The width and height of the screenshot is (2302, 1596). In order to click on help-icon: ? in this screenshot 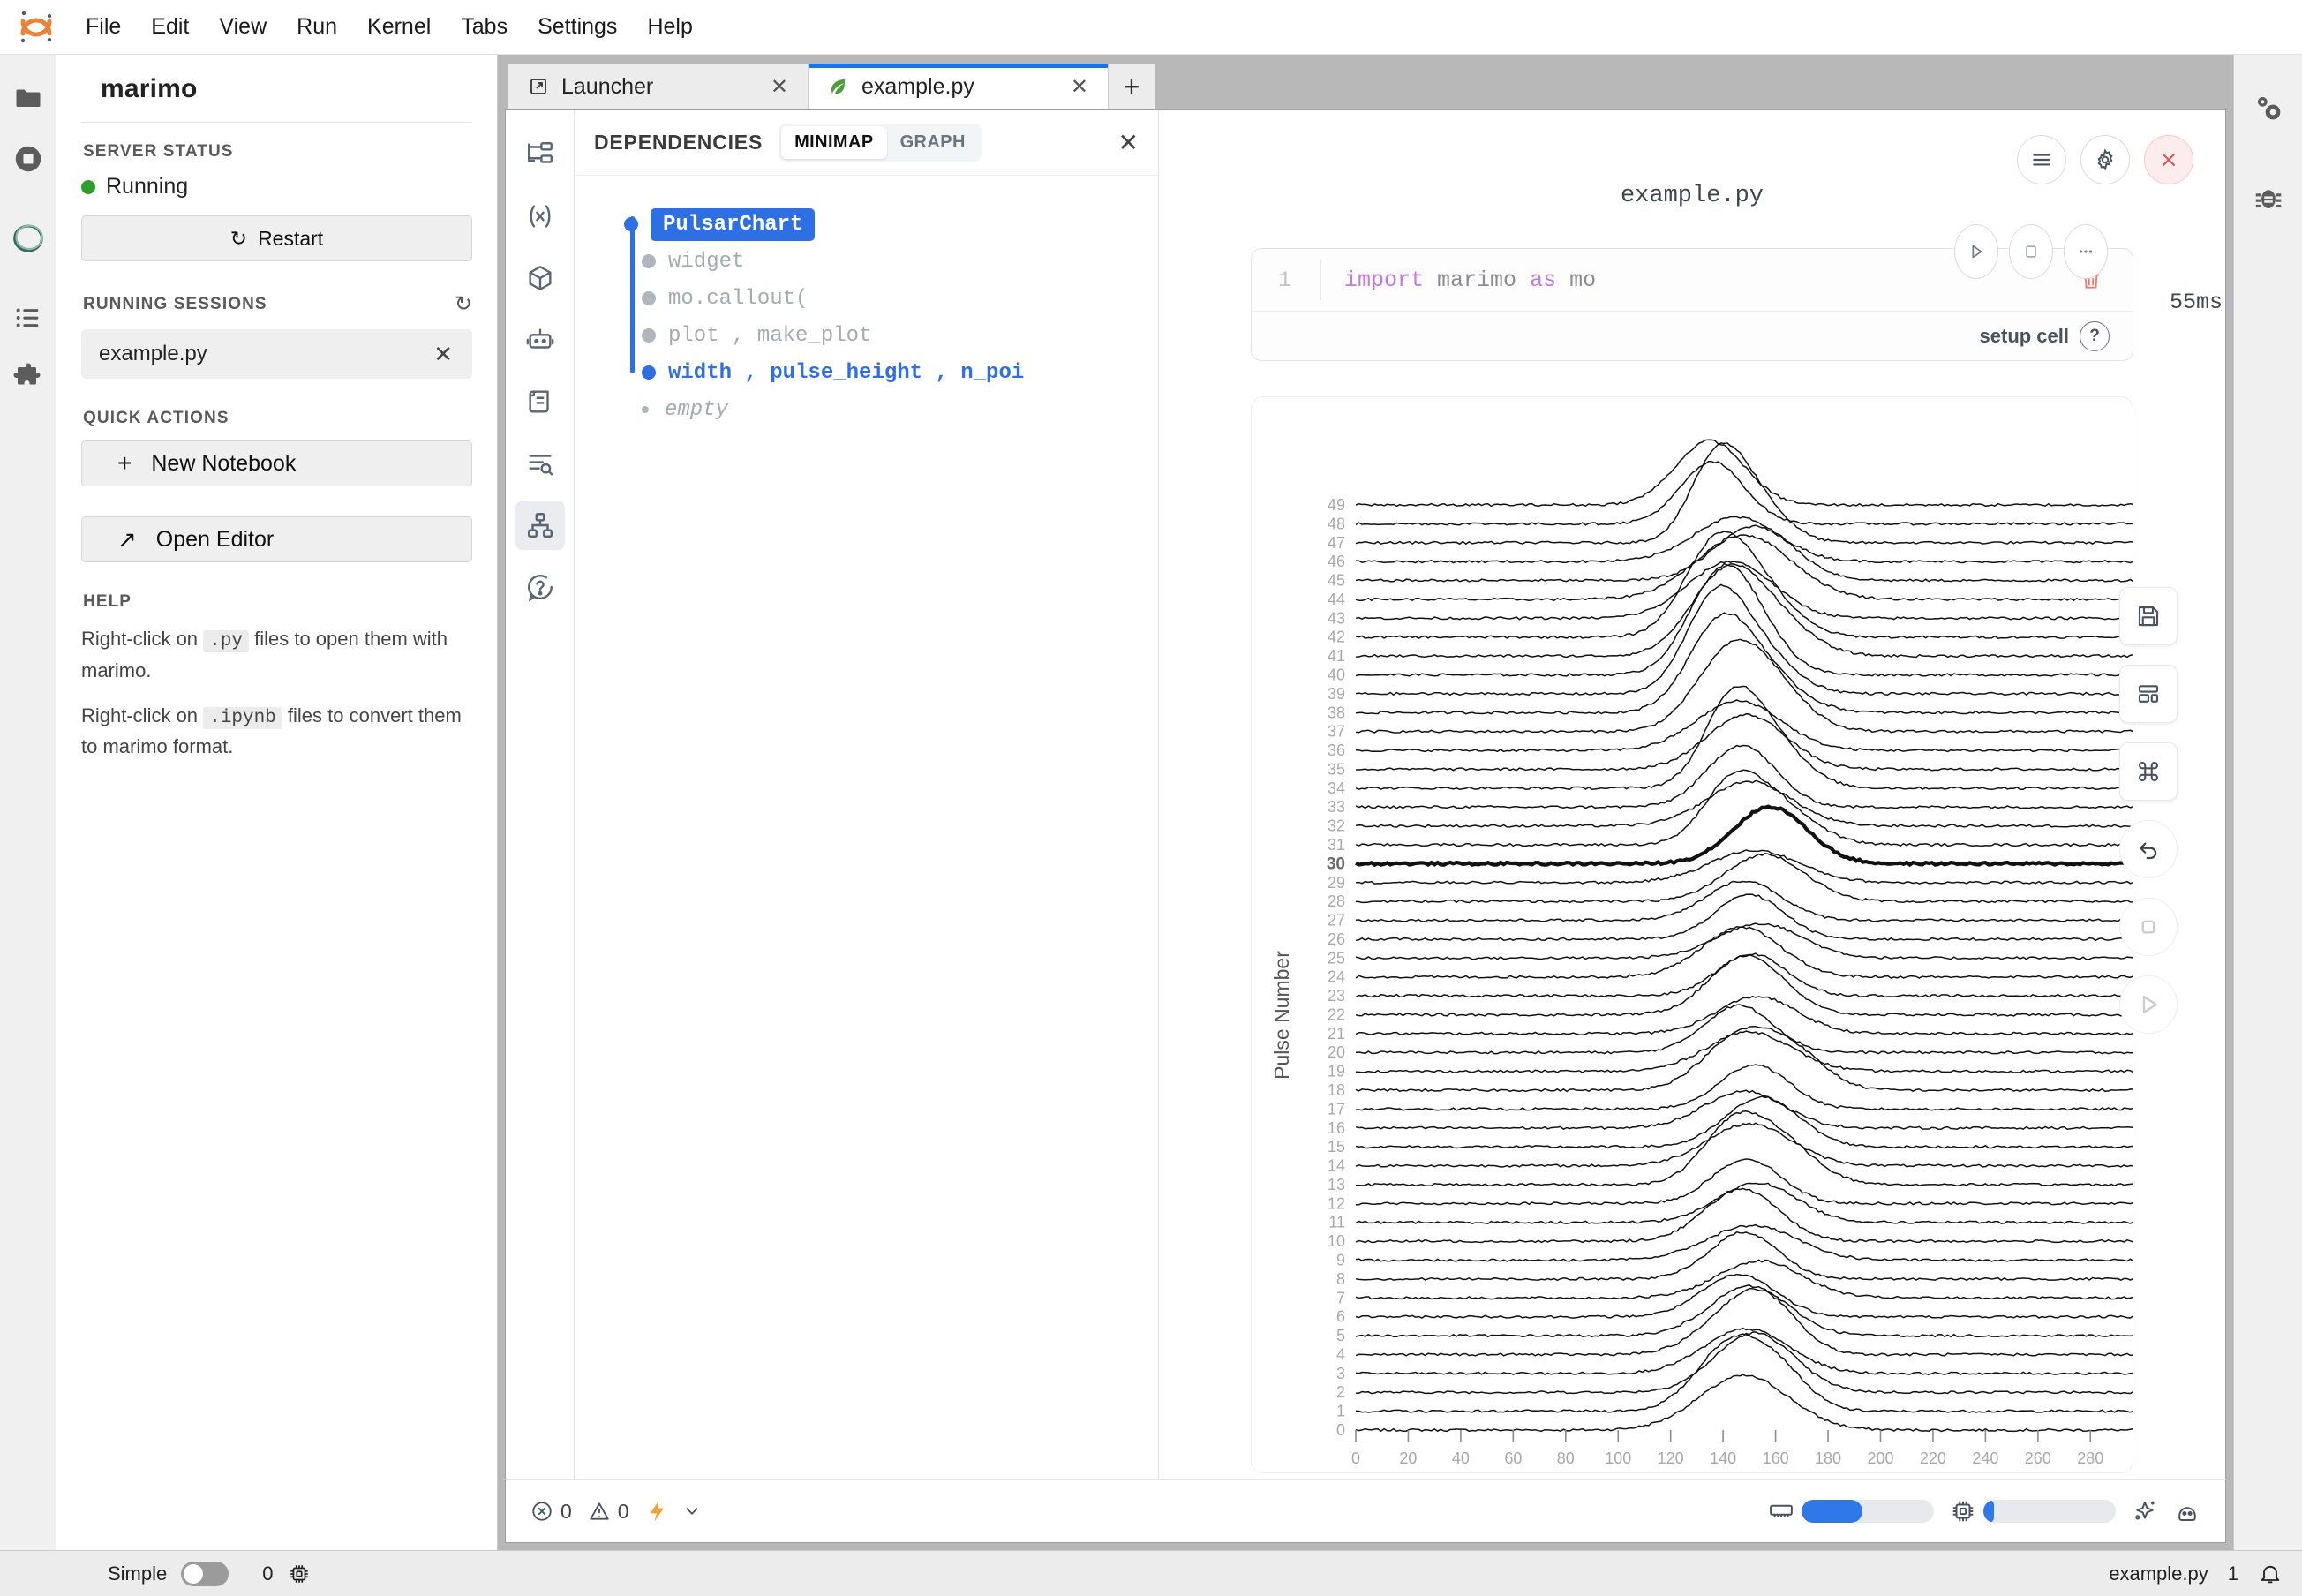, I will do `click(2095, 335)`.